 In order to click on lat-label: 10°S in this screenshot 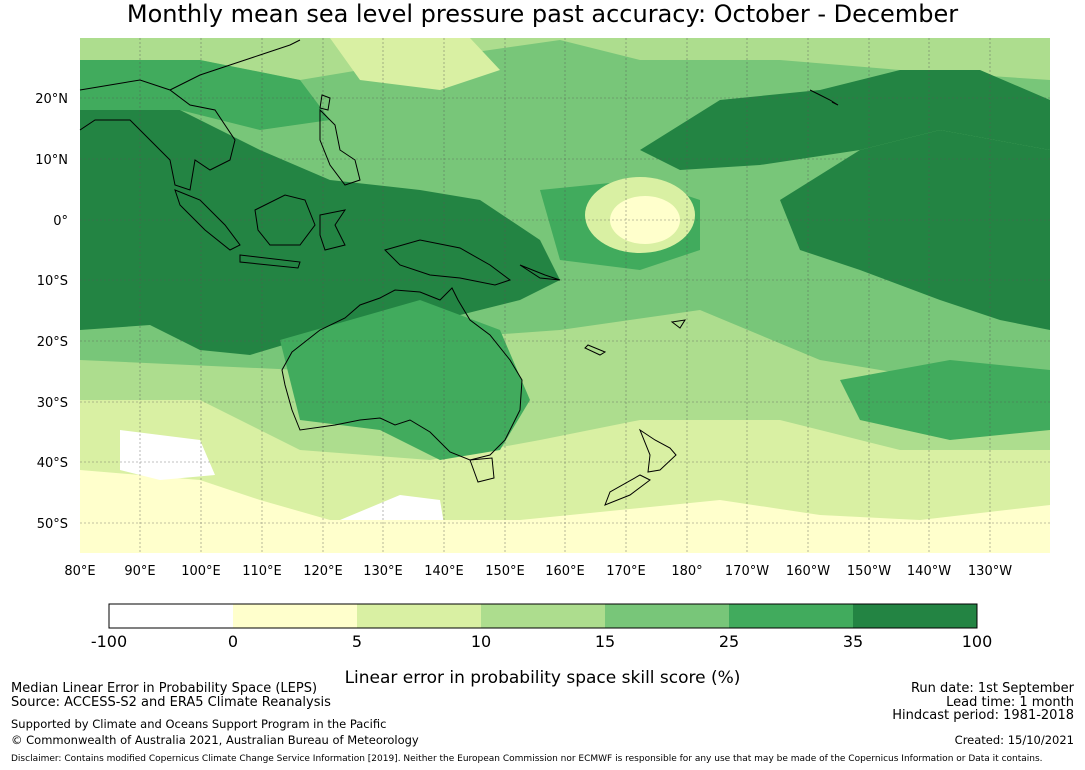, I will do `click(52, 281)`.